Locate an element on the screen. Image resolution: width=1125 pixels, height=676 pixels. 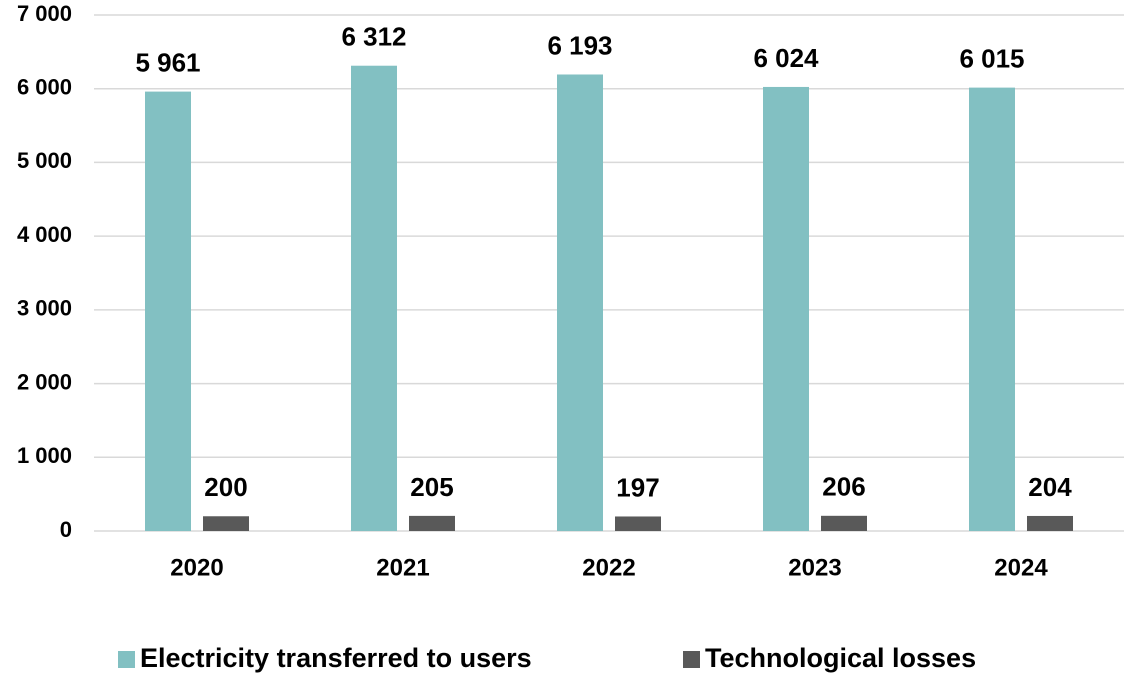
x-tick-label: 2022 is located at coordinates (608, 567).